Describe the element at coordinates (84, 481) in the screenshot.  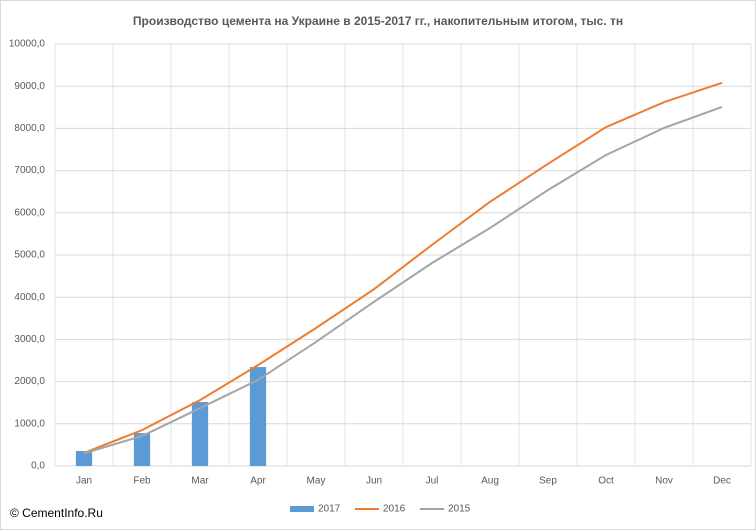
I see `x-tick-label: Jan` at that location.